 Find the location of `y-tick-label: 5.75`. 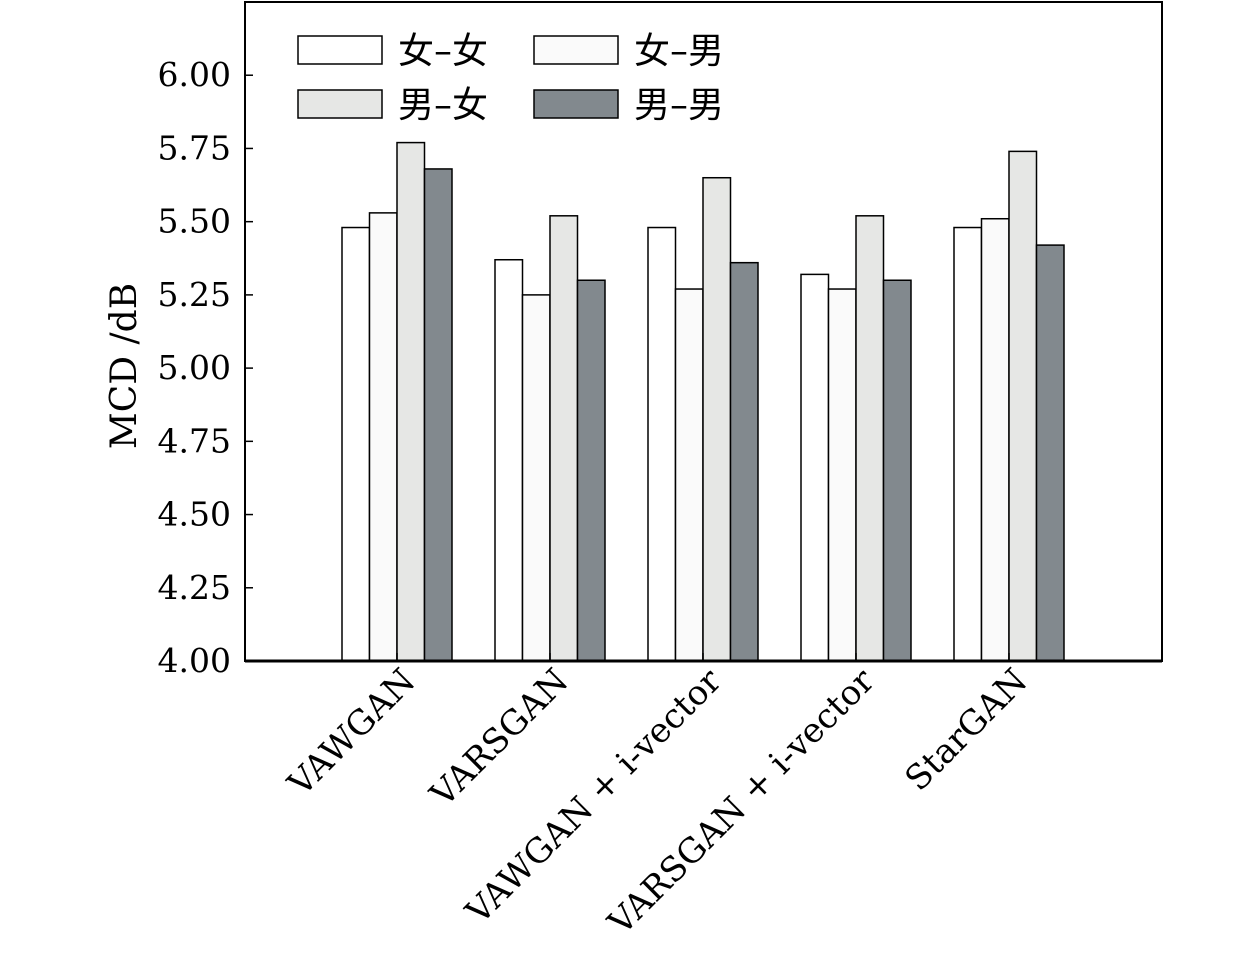

y-tick-label: 5.75 is located at coordinates (194, 147).